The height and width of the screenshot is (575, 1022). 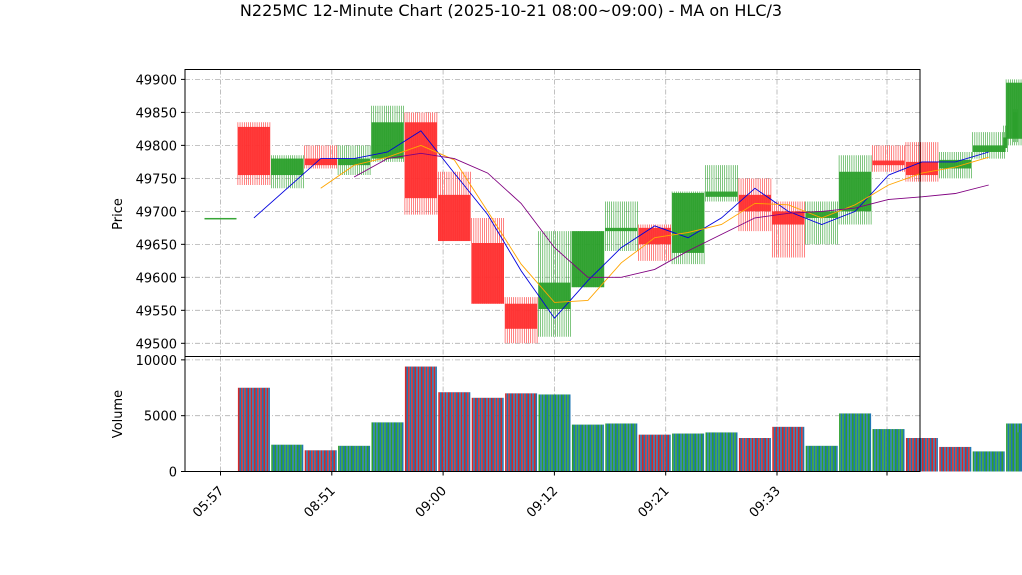 What do you see at coordinates (208, 502) in the screenshot?
I see `time-tick-label: 05:57` at bounding box center [208, 502].